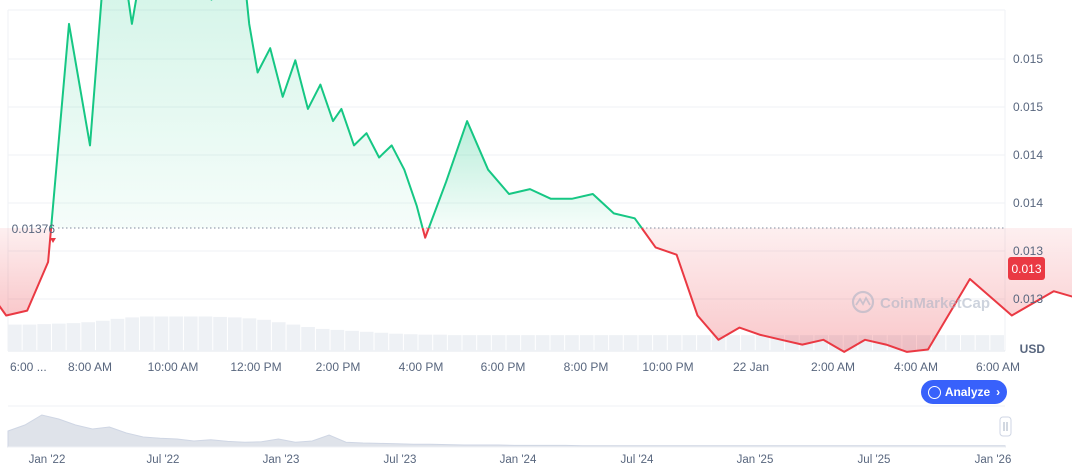 This screenshot has height=475, width=1072. What do you see at coordinates (503, 367) in the screenshot?
I see `x-tick-label: 6:00 PM` at bounding box center [503, 367].